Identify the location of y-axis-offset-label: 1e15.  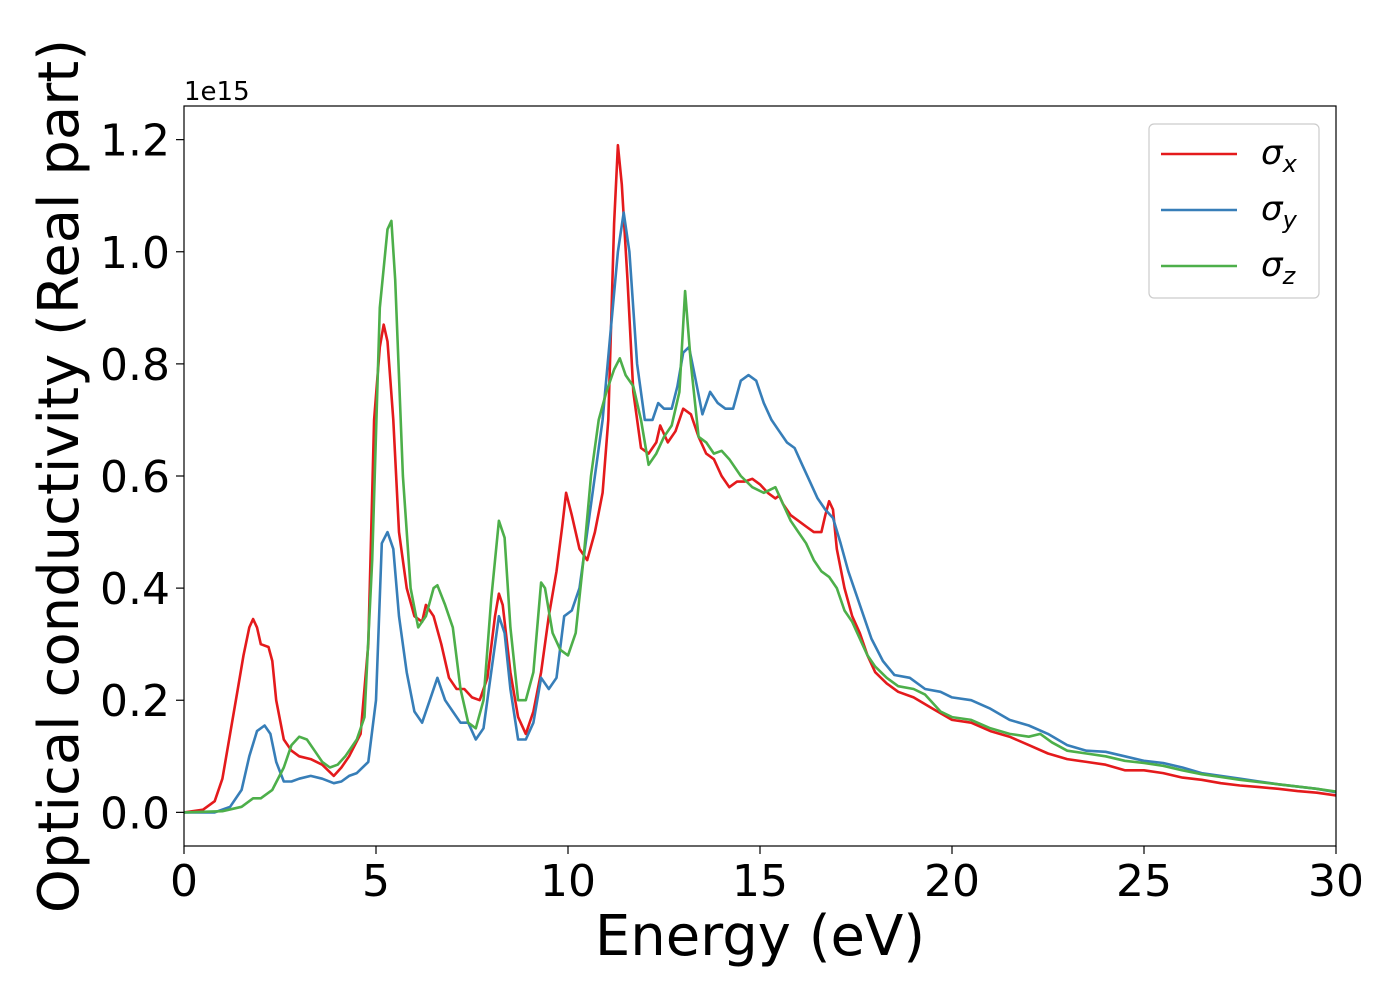
(217, 92).